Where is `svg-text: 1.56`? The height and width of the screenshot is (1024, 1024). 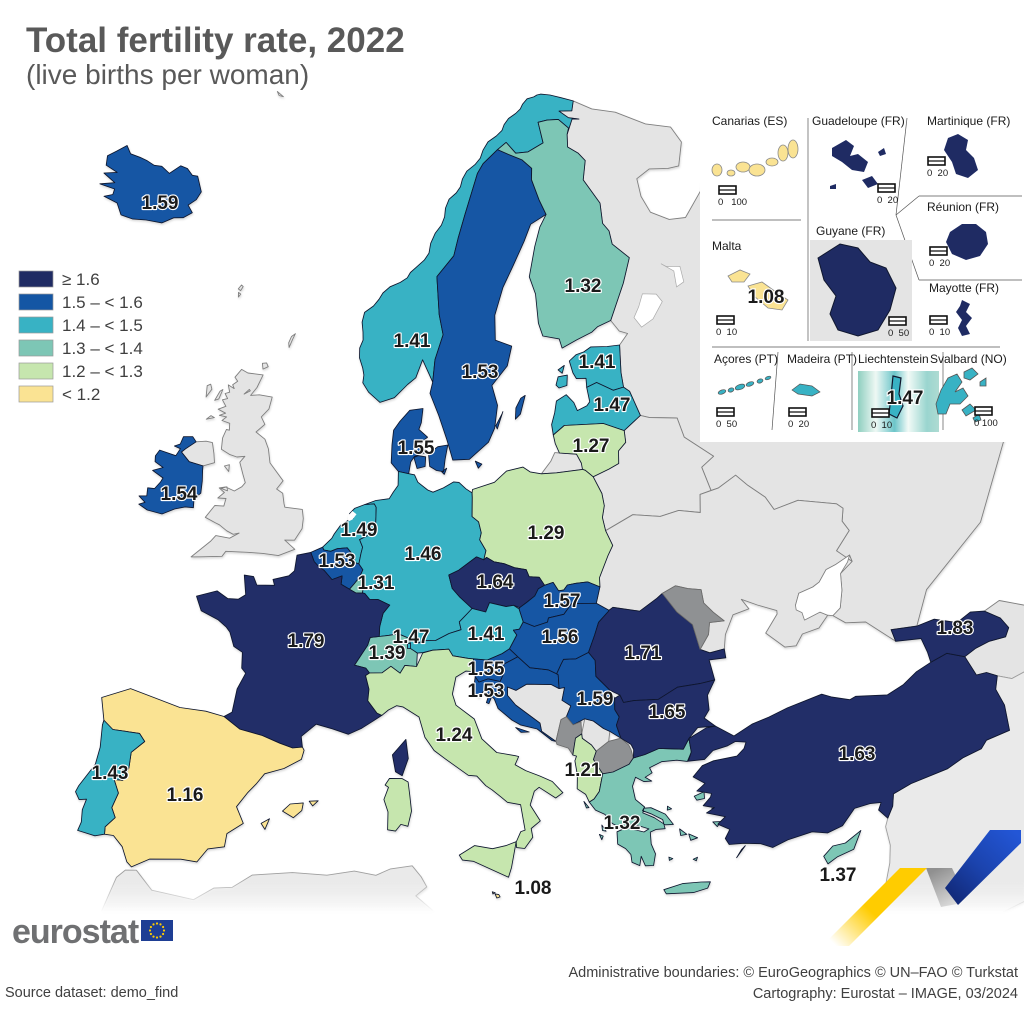 svg-text: 1.56 is located at coordinates (560, 637).